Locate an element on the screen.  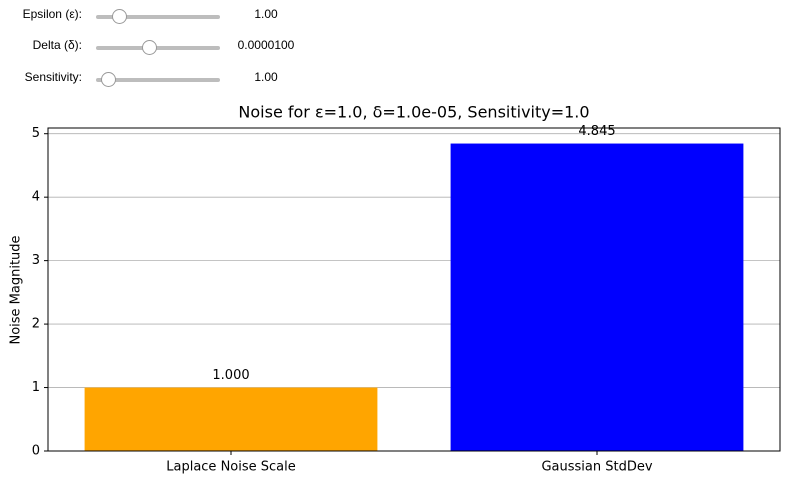
y-tick-label: 0 is located at coordinates (36, 451).